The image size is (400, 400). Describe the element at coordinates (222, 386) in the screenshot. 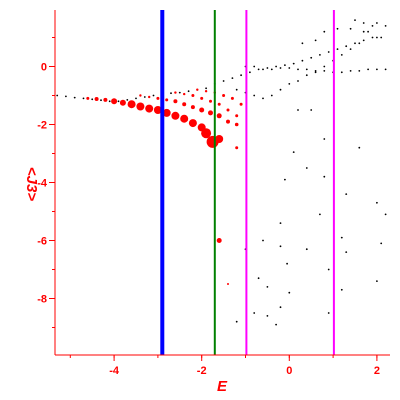

I see `x-axis-title: E` at that location.